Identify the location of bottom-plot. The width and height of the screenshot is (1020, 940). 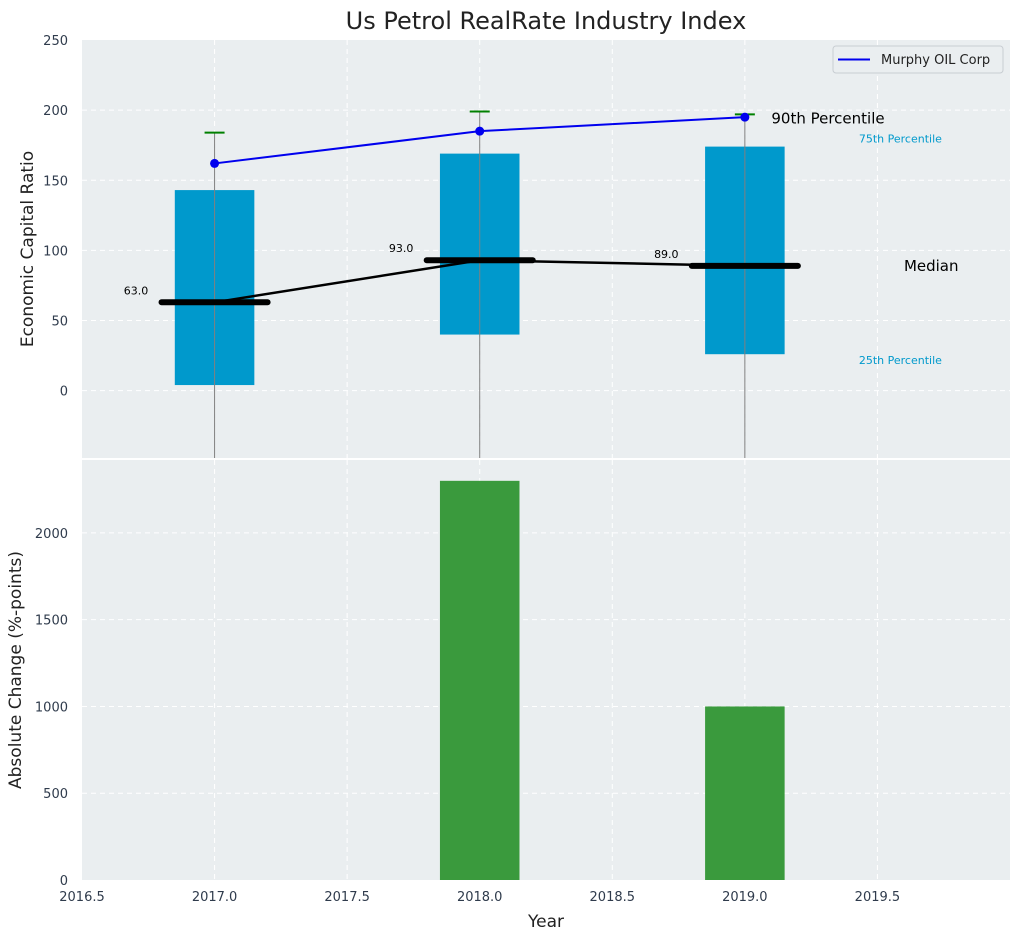
(612, 680).